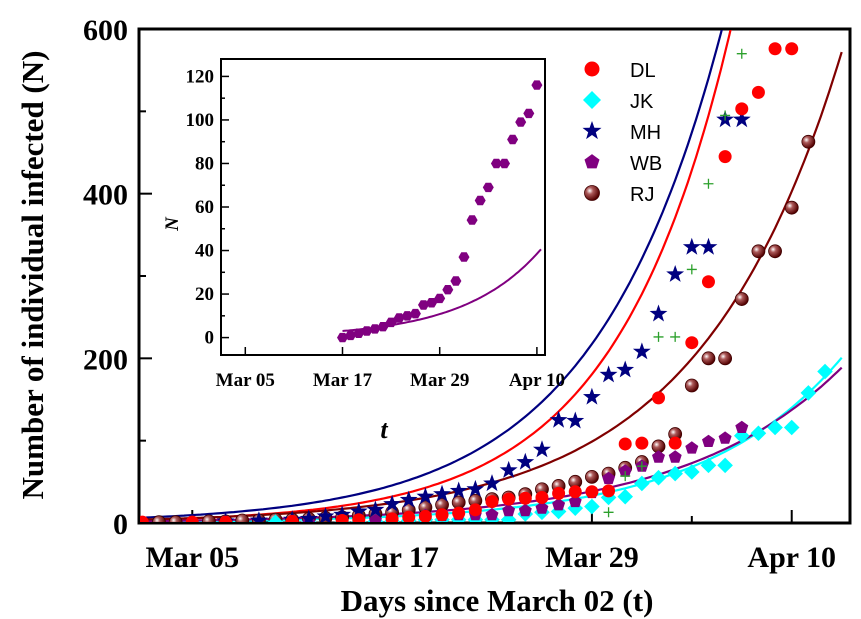 The image size is (861, 619). What do you see at coordinates (592, 193) in the screenshot?
I see `legend-marker-rj` at bounding box center [592, 193].